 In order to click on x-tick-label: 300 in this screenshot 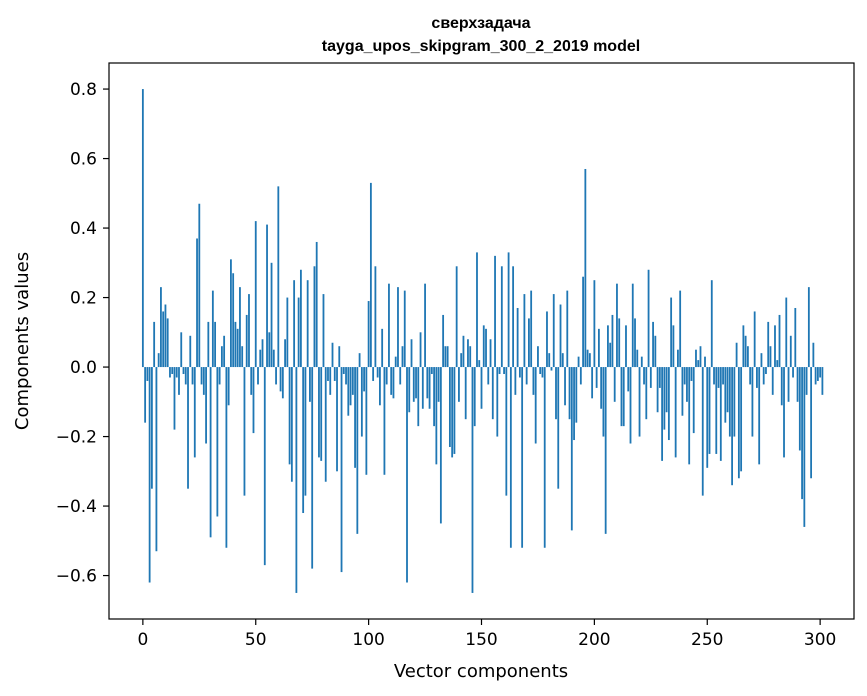, I will do `click(820, 640)`.